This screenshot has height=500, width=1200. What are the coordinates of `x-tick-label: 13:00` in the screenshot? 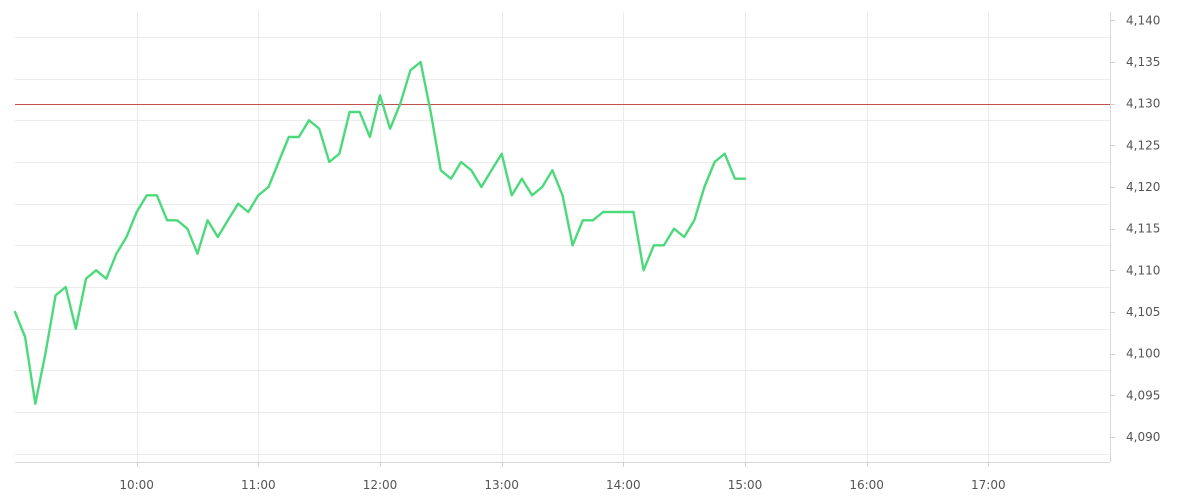 It's located at (501, 485).